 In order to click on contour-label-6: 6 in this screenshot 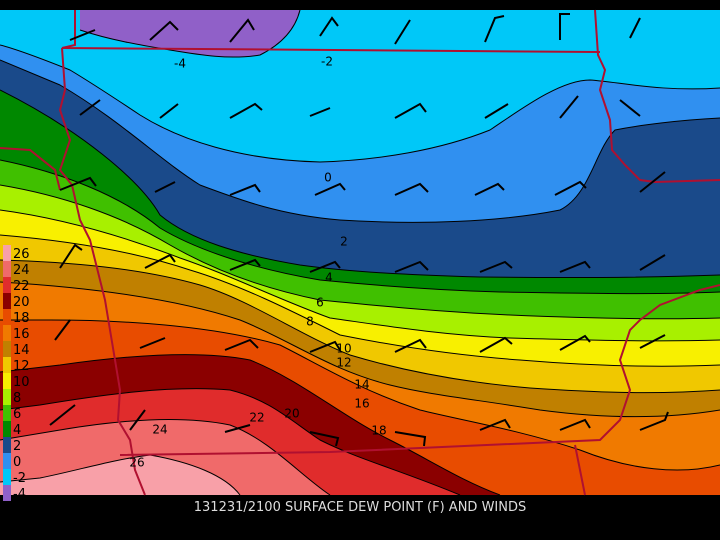, I will do `click(320, 303)`.